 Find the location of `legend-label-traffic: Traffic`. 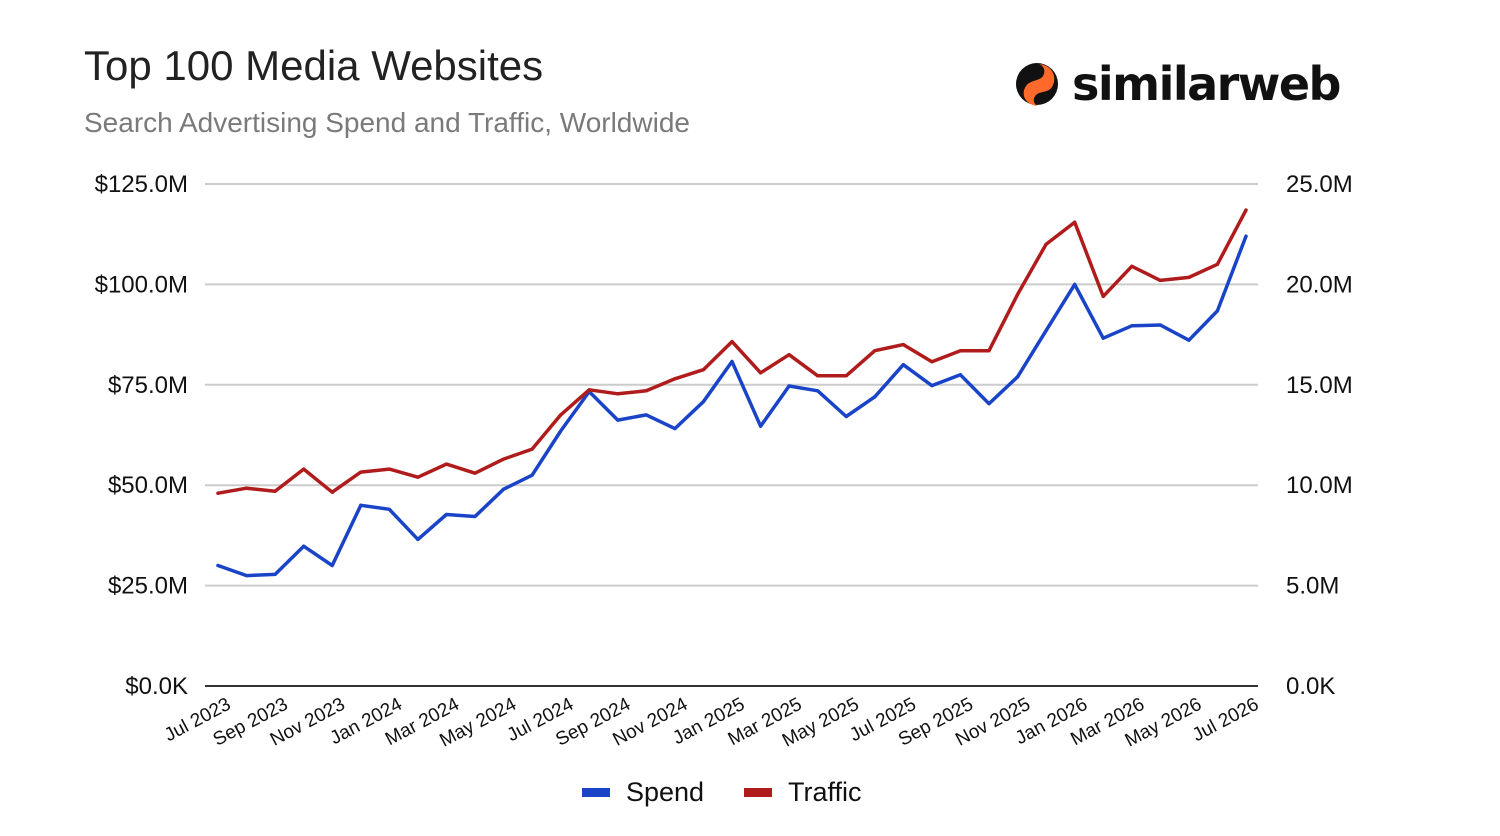

legend-label-traffic: Traffic is located at coordinates (825, 792).